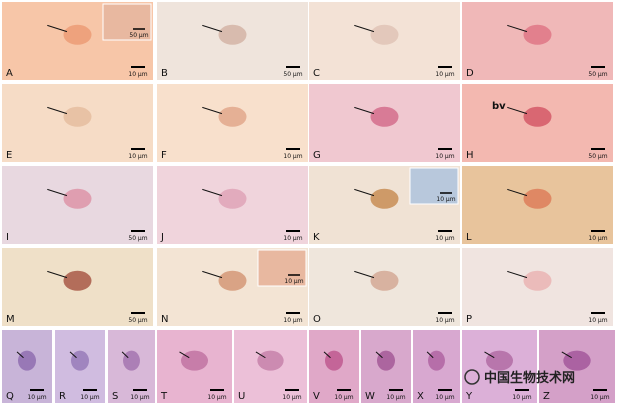 This screenshot has height=405, width=617. What do you see at coordinates (499, 366) in the screenshot?
I see `panel: Y 10 μm` at bounding box center [499, 366].